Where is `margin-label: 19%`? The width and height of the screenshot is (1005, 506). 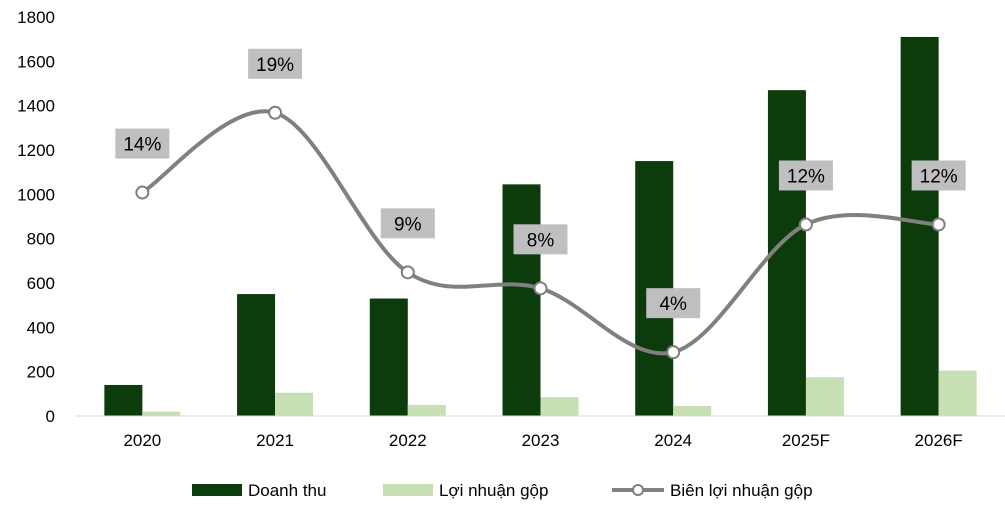
margin-label: 19% is located at coordinates (275, 65).